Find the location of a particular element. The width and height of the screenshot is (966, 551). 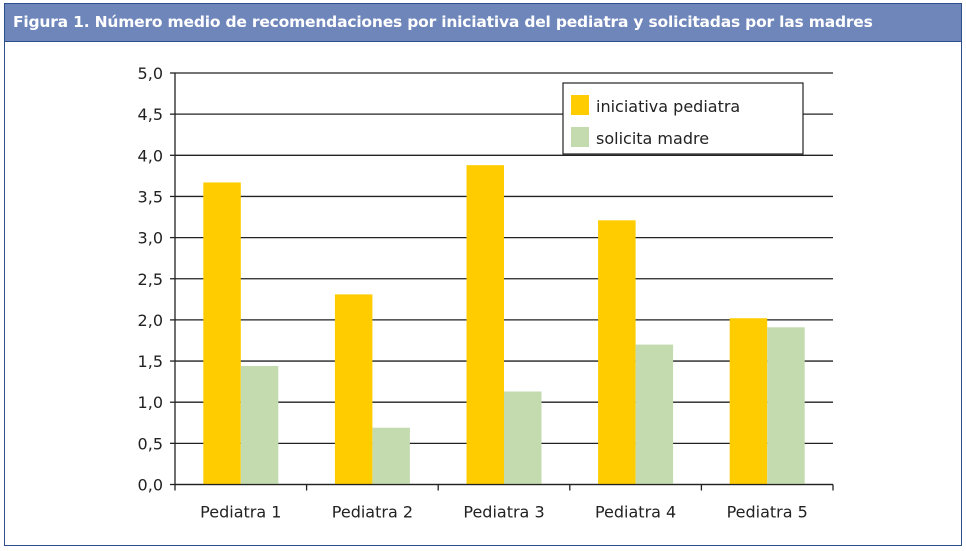

legend-label: iniciativa pediatra is located at coordinates (668, 106).